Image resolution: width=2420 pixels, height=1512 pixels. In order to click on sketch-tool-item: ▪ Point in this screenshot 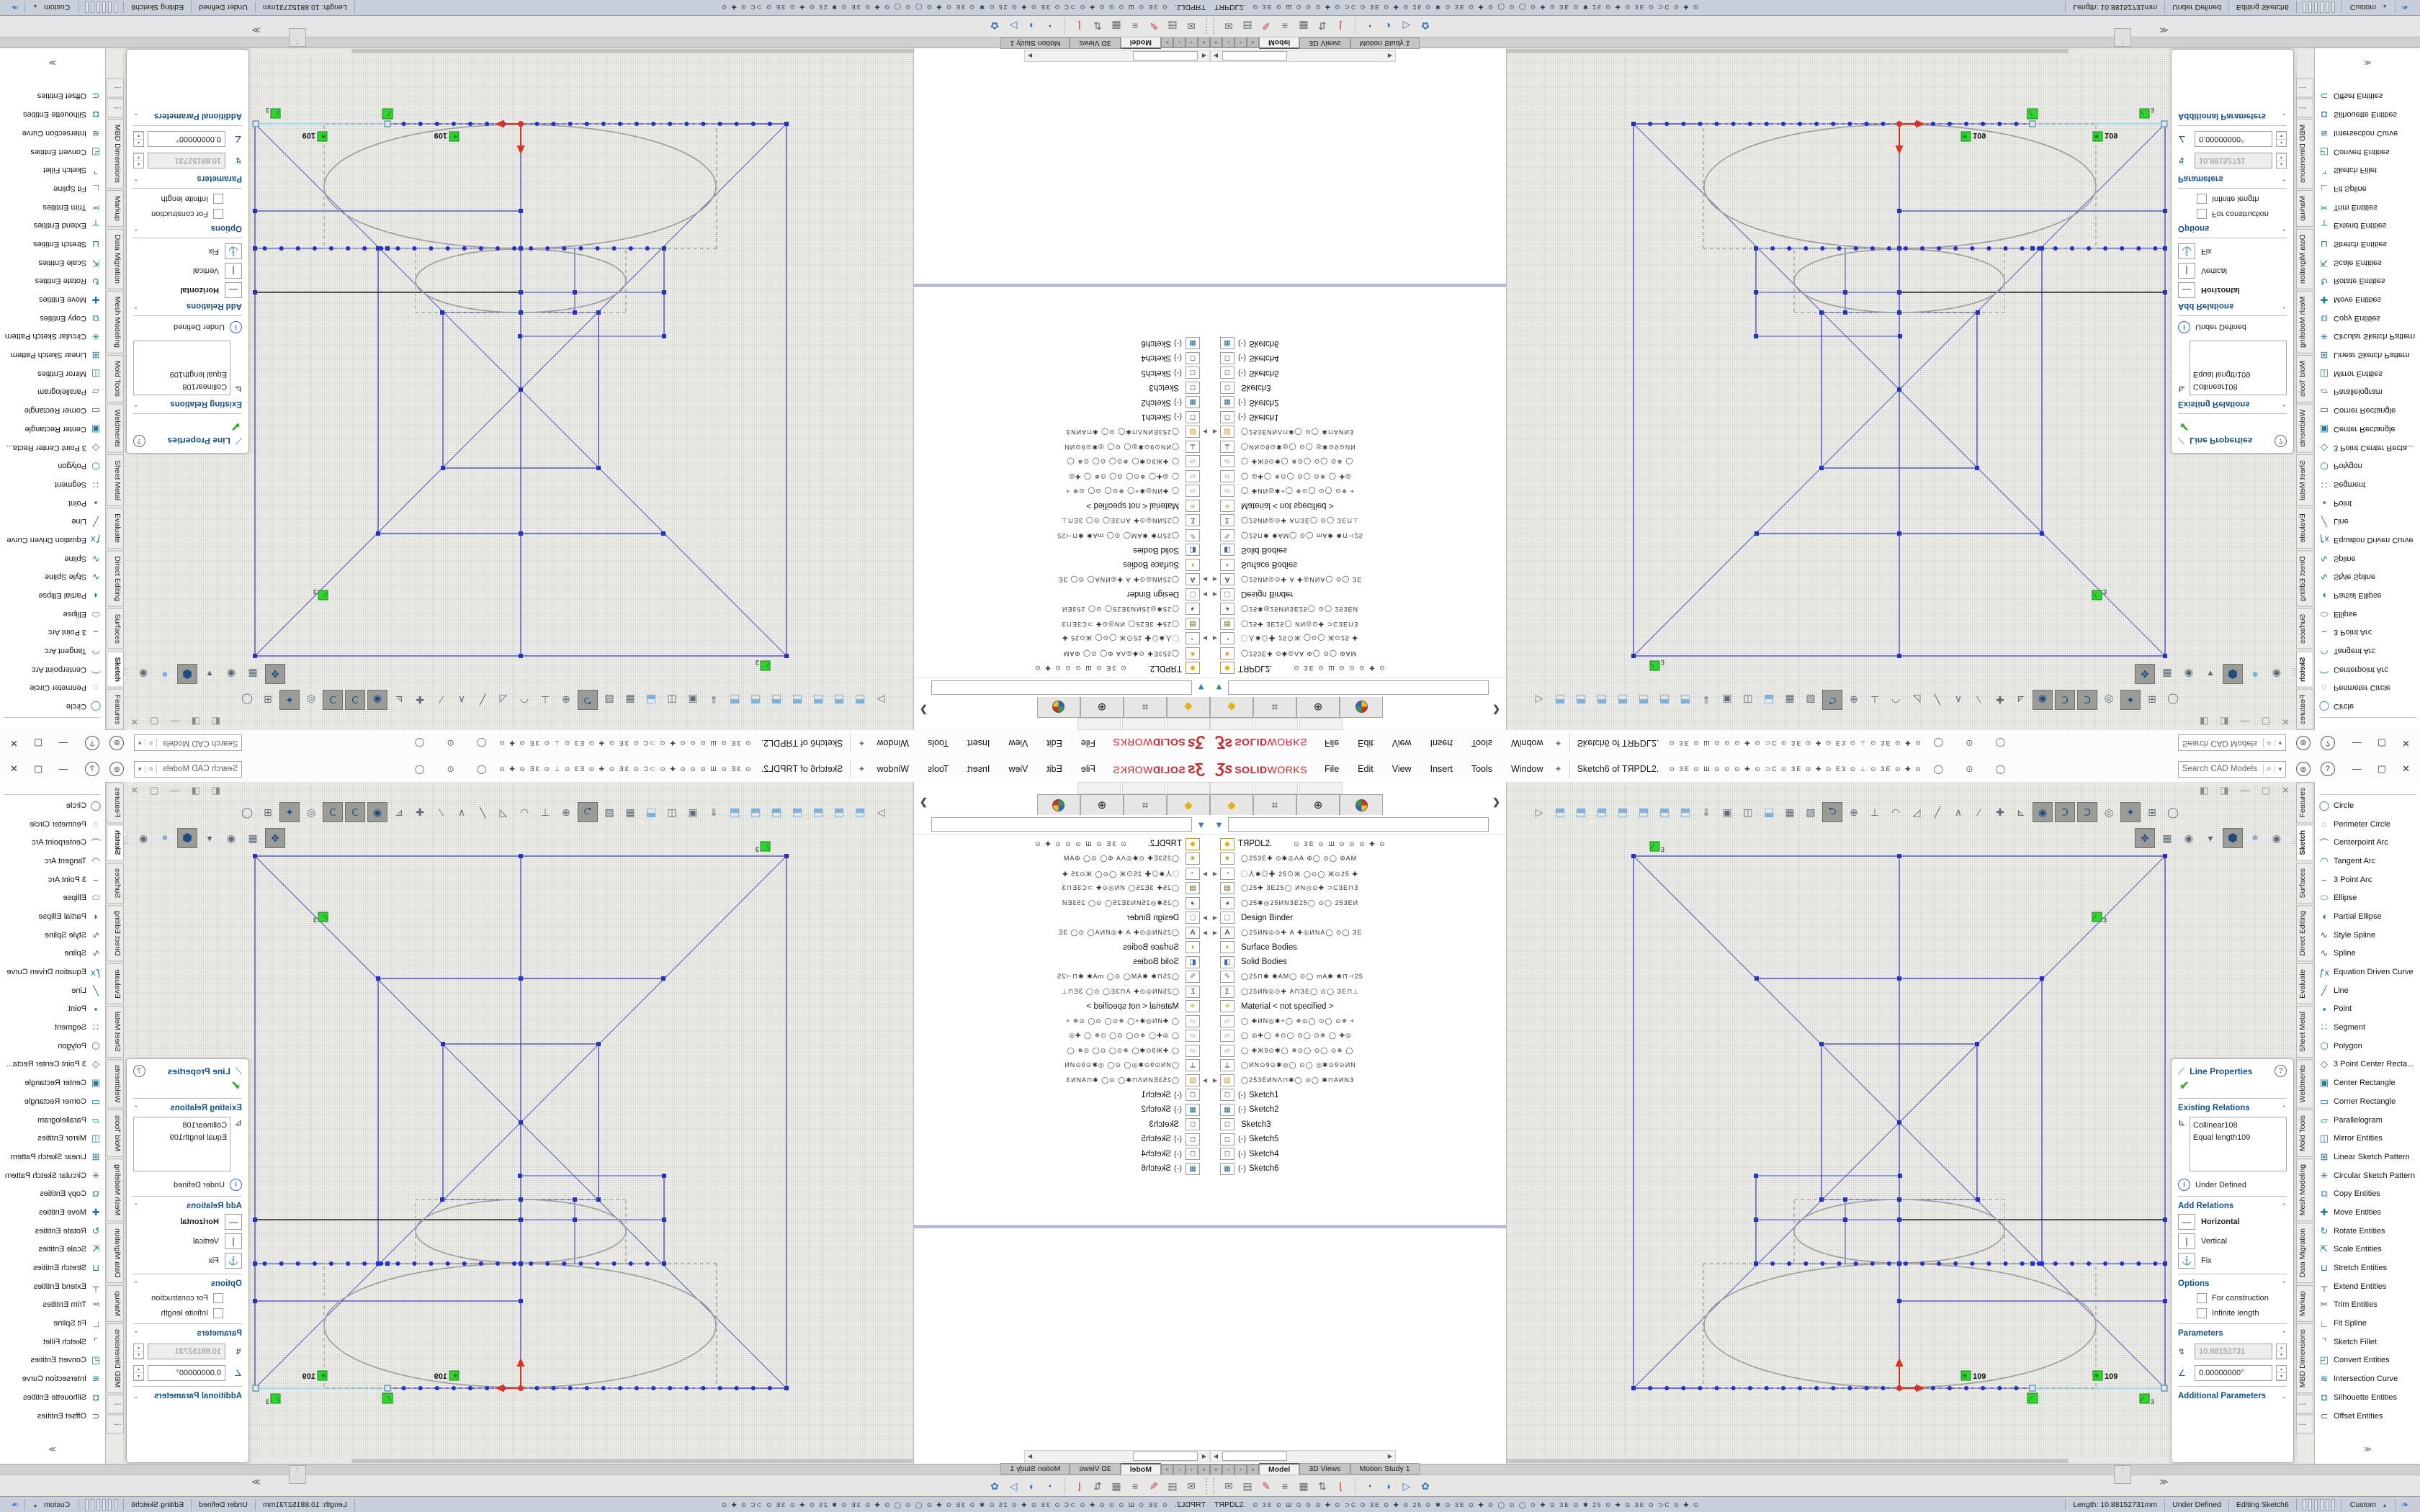, I will do `click(2367, 1009)`.